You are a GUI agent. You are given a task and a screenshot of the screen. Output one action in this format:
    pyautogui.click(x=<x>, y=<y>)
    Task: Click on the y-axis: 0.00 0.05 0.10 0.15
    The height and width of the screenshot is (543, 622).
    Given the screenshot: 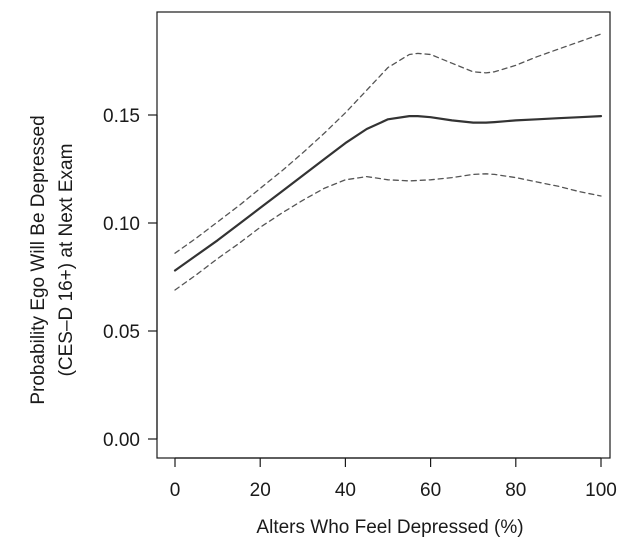 What is the action you would take?
    pyautogui.click(x=130, y=278)
    